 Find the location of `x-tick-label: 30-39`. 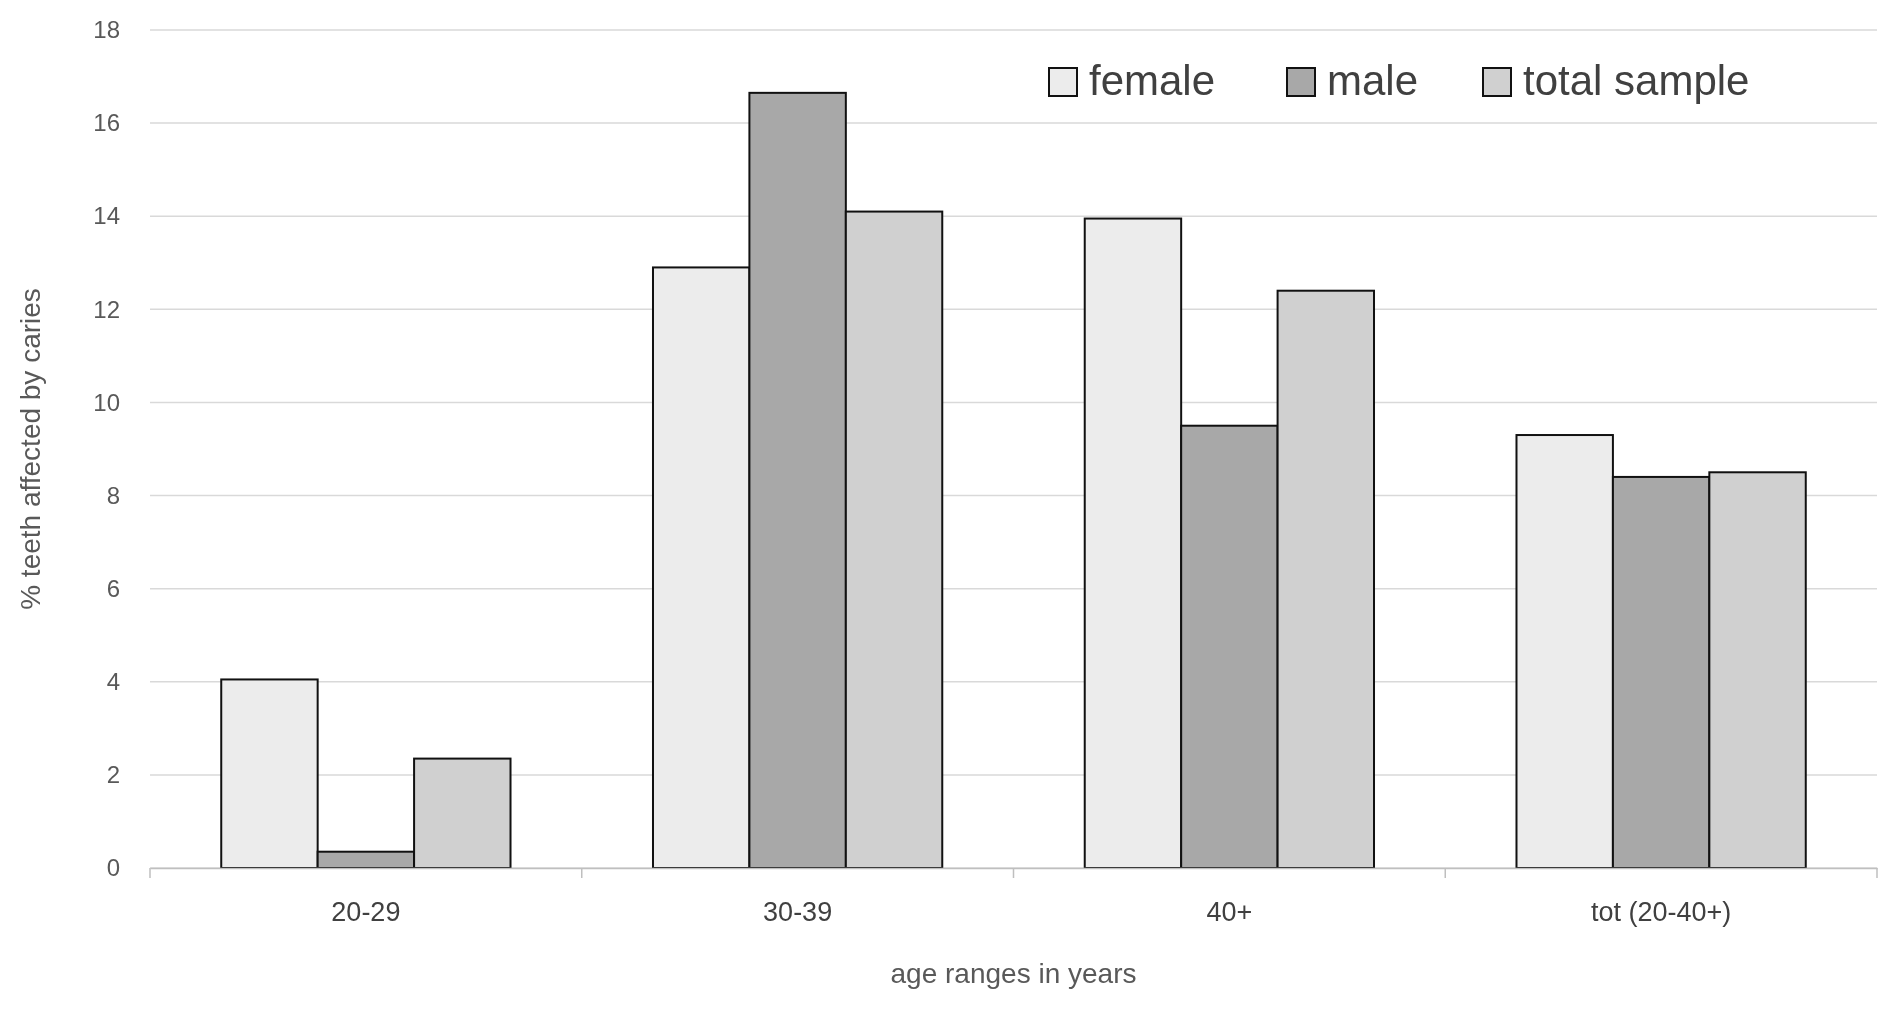

x-tick-label: 30-39 is located at coordinates (798, 912).